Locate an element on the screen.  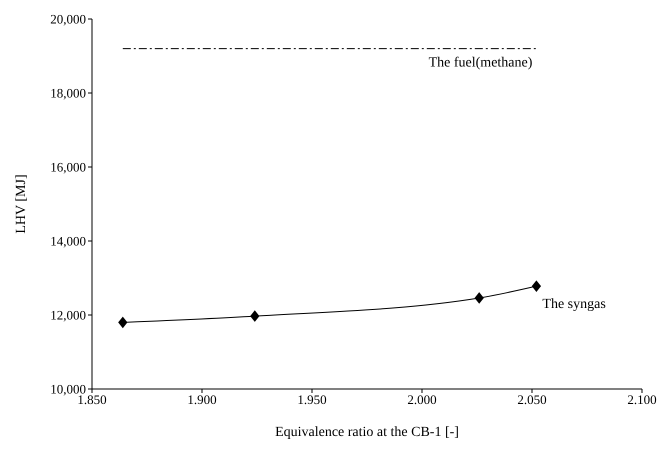
x-tick-label: 2.000 is located at coordinates (422, 400).